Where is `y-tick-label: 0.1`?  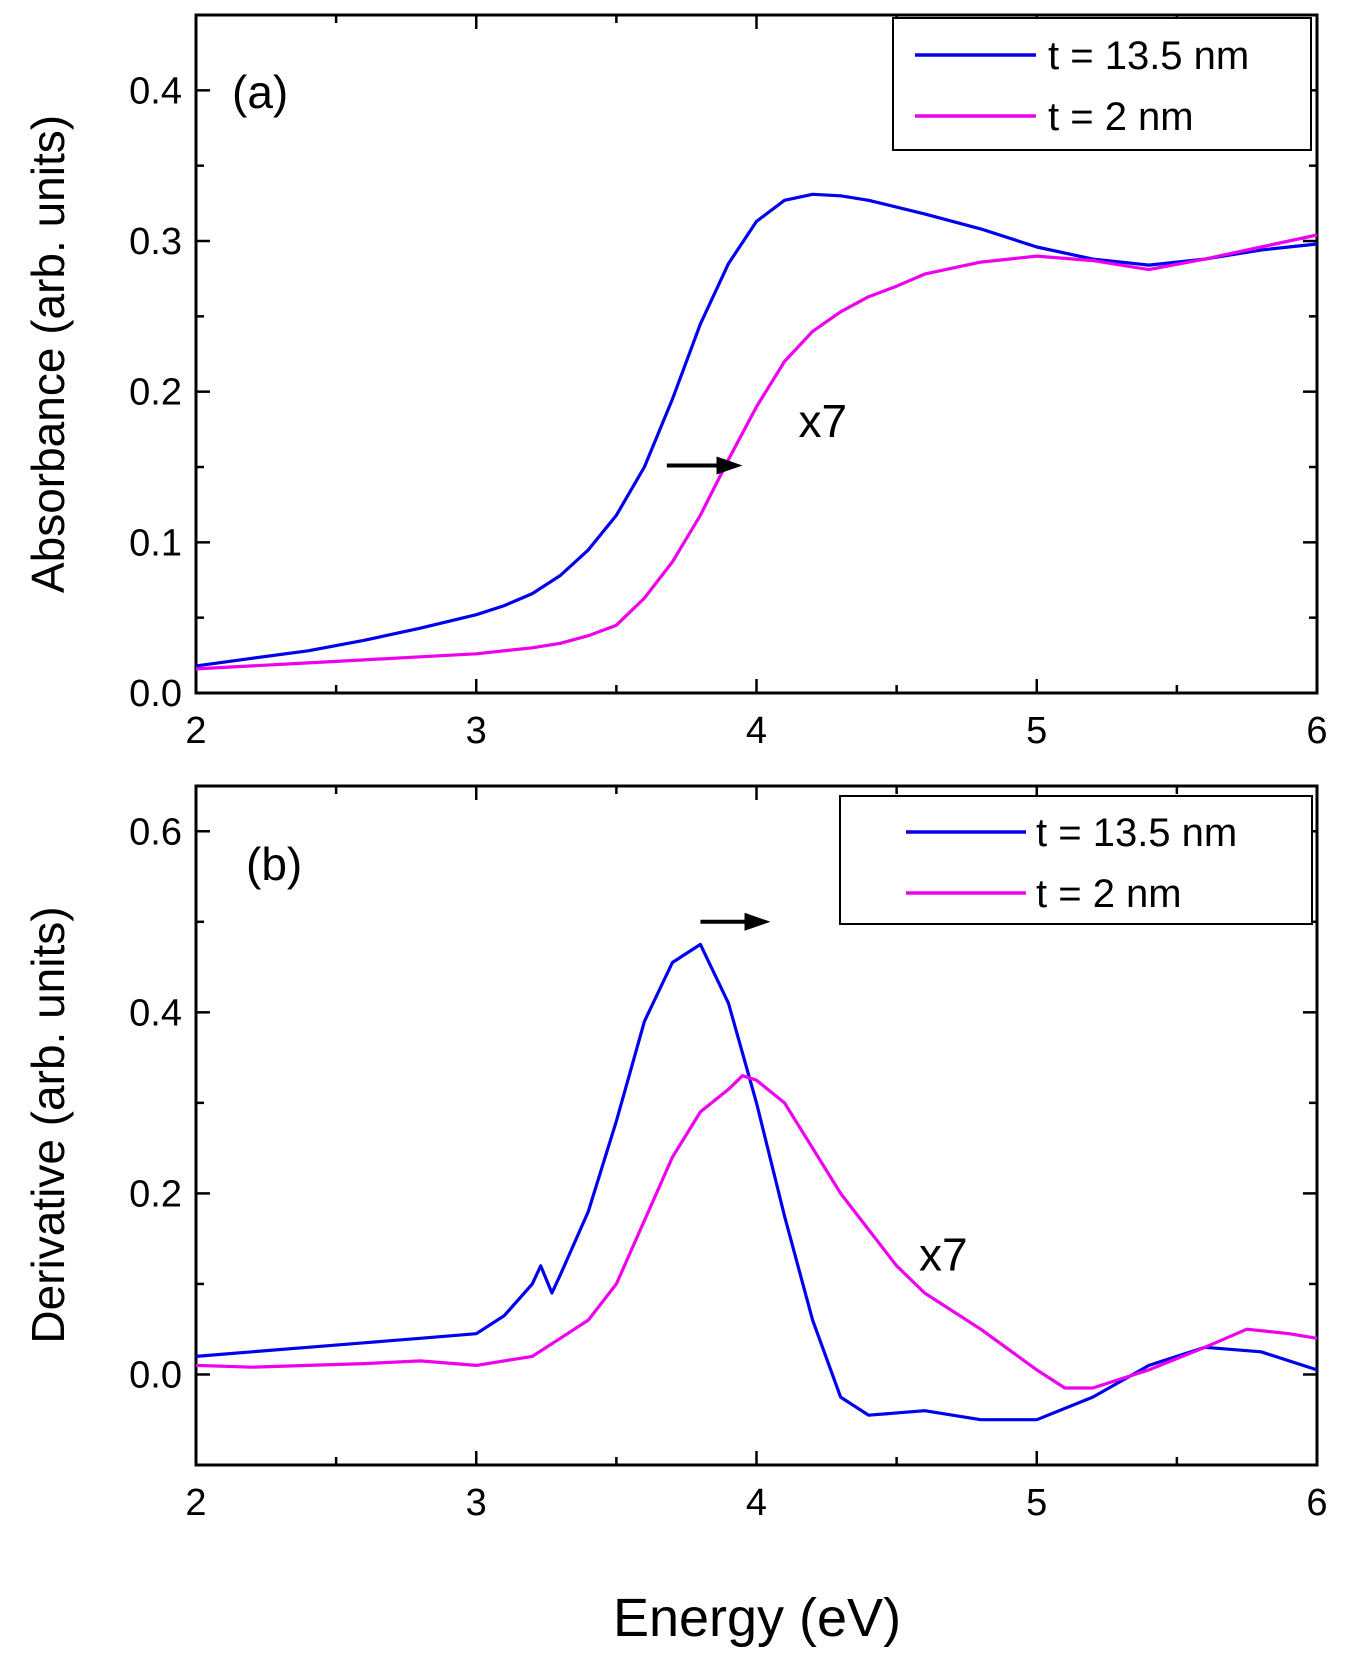
y-tick-label: 0.1 is located at coordinates (155, 543).